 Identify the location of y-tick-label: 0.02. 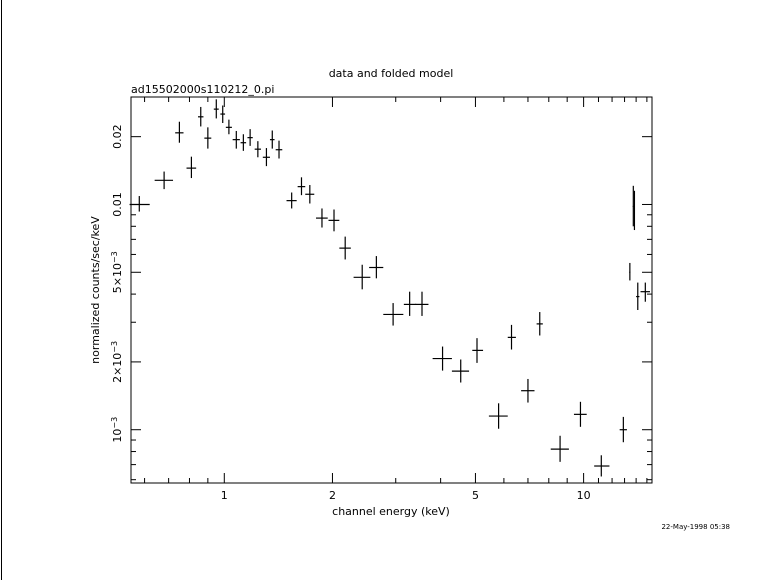
(117, 136).